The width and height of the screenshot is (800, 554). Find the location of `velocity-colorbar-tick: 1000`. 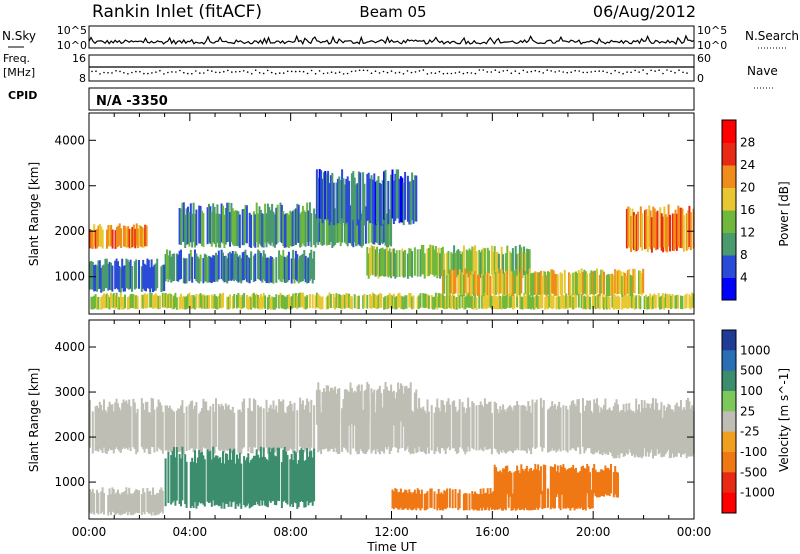

velocity-colorbar-tick: 1000 is located at coordinates (755, 350).